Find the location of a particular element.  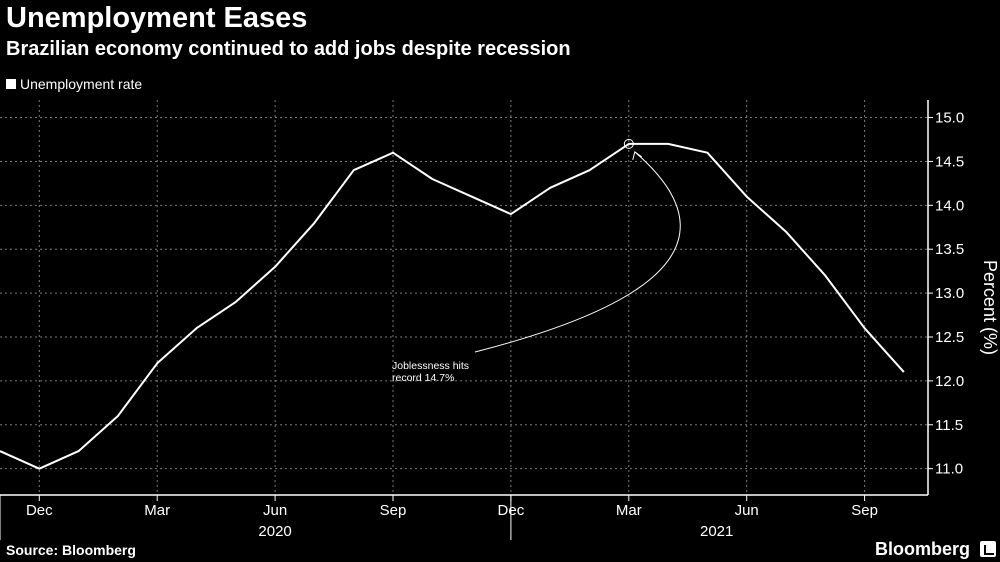

annotation-arrow is located at coordinates (577, 252).